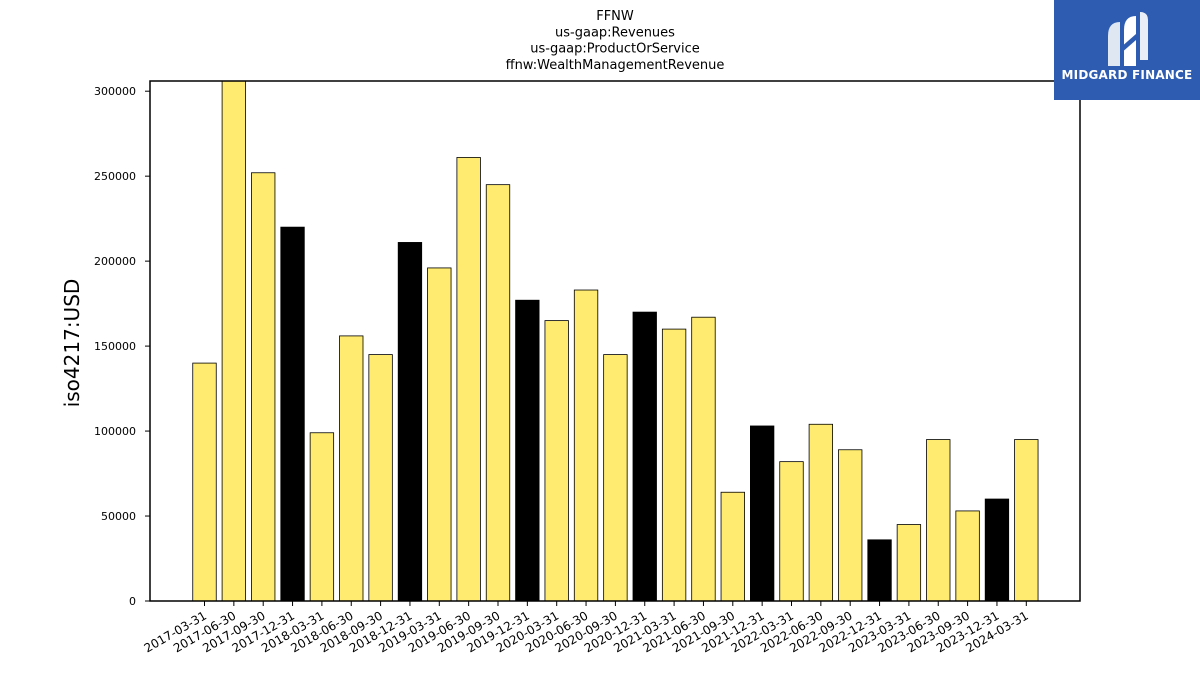 Image resolution: width=1200 pixels, height=675 pixels. What do you see at coordinates (615, 65) in the screenshot?
I see `title-line: ffnw:WealthManagementRevenue` at bounding box center [615, 65].